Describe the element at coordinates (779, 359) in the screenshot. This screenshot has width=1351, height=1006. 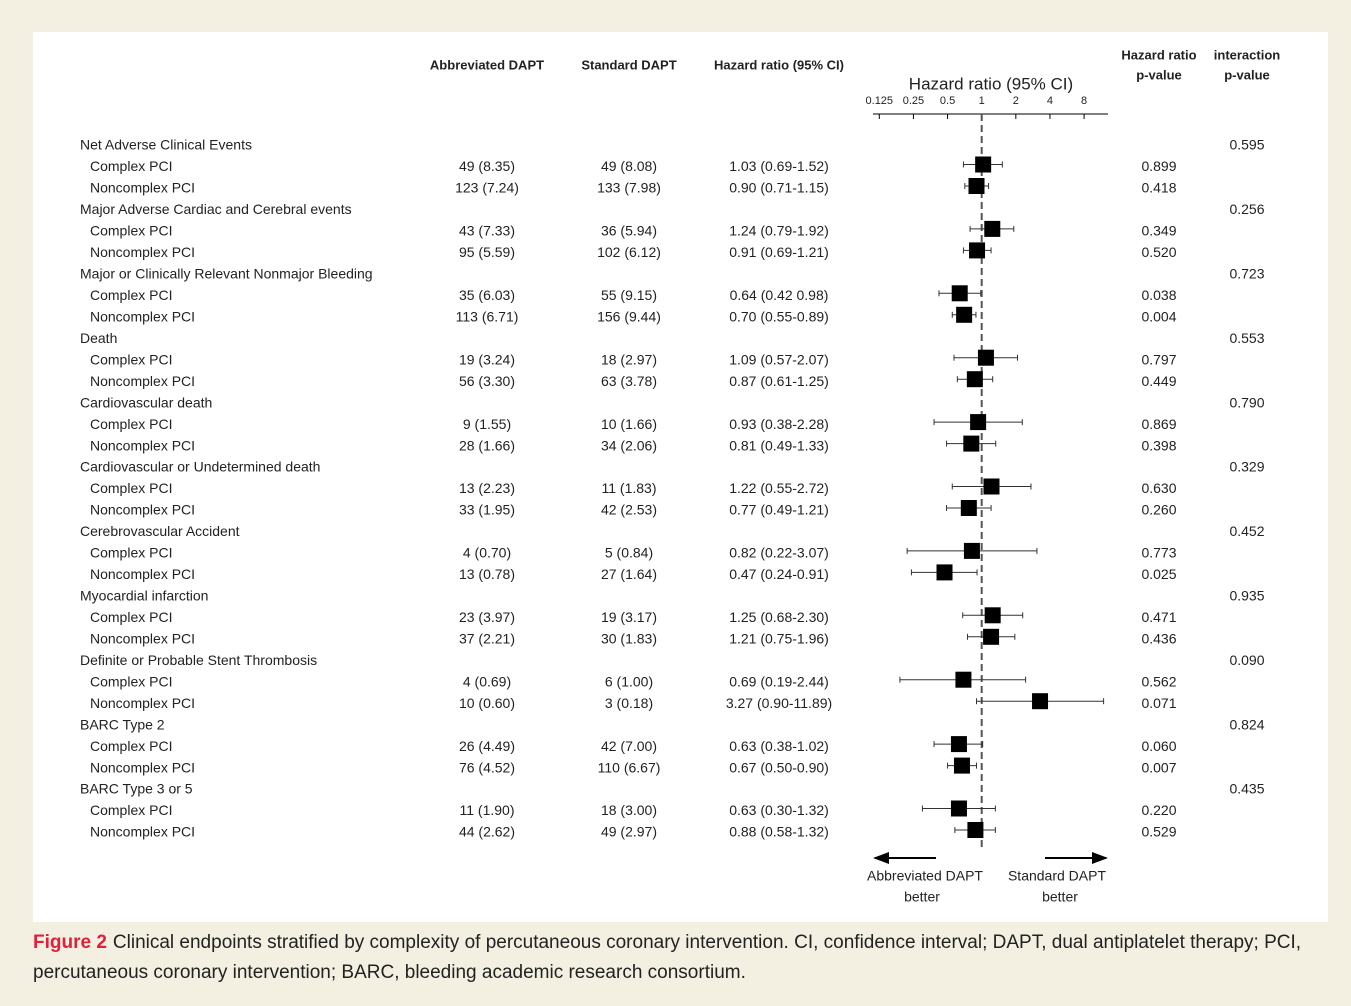
I see `cell: 1.09 (0.57-2.07)` at that location.